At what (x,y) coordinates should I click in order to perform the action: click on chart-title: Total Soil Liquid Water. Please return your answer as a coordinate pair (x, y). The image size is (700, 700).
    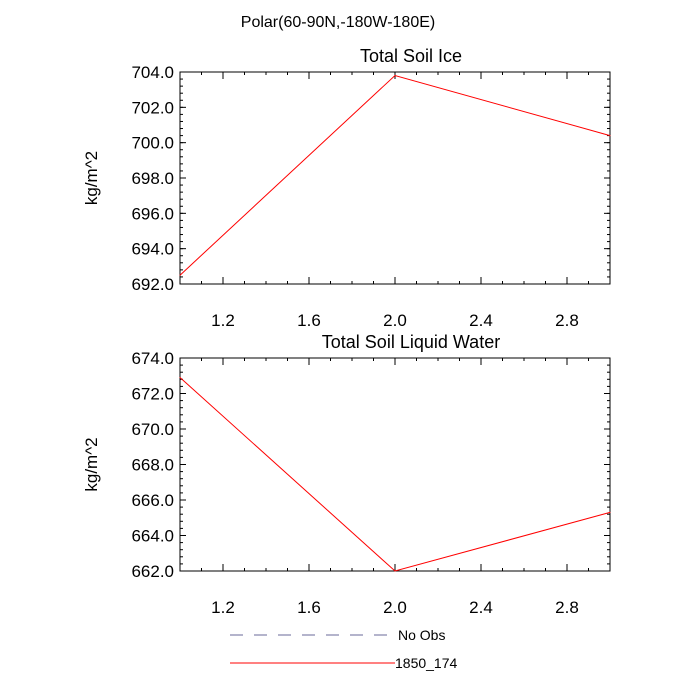
    Looking at the image, I should click on (411, 342).